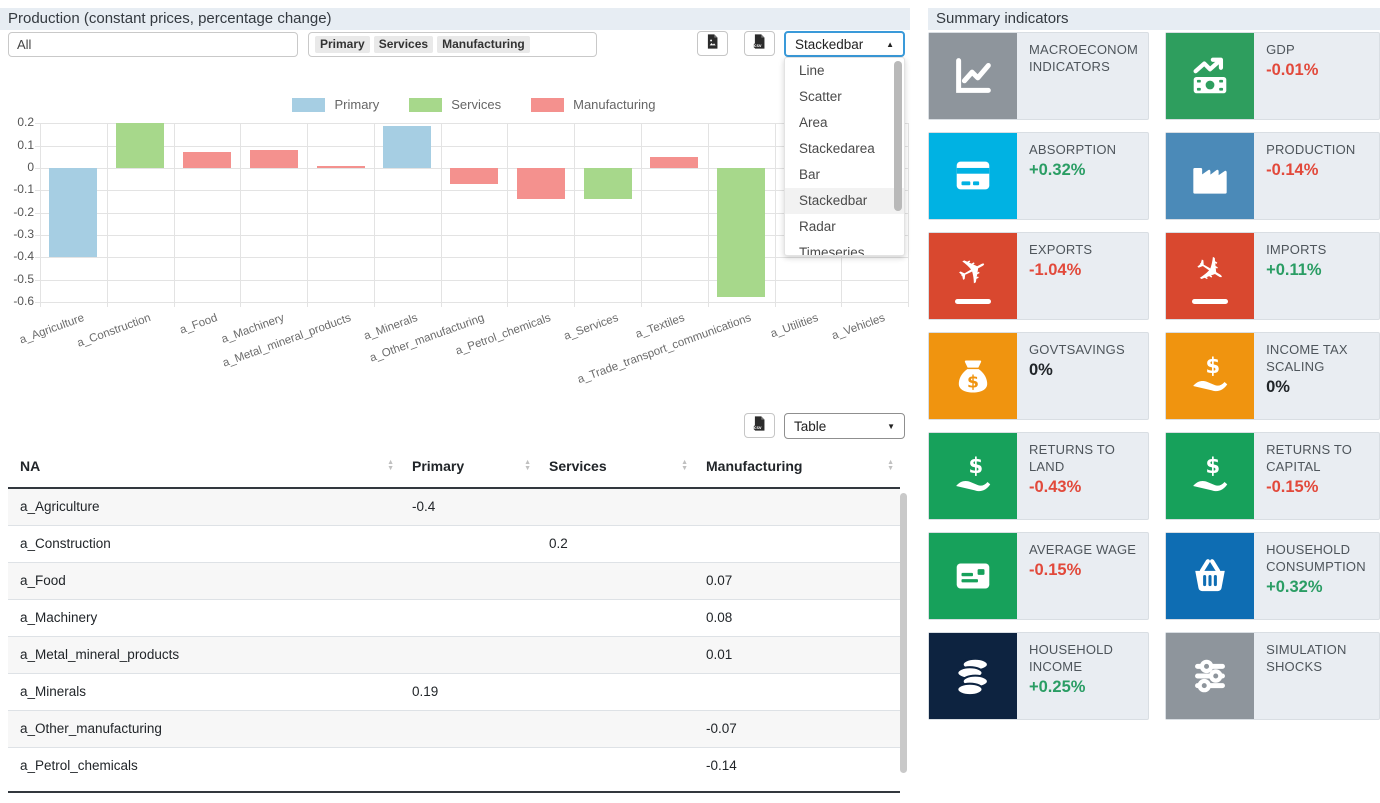 The image size is (1380, 803). What do you see at coordinates (454, 580) in the screenshot?
I see `table-row: a_Food 0.07` at bounding box center [454, 580].